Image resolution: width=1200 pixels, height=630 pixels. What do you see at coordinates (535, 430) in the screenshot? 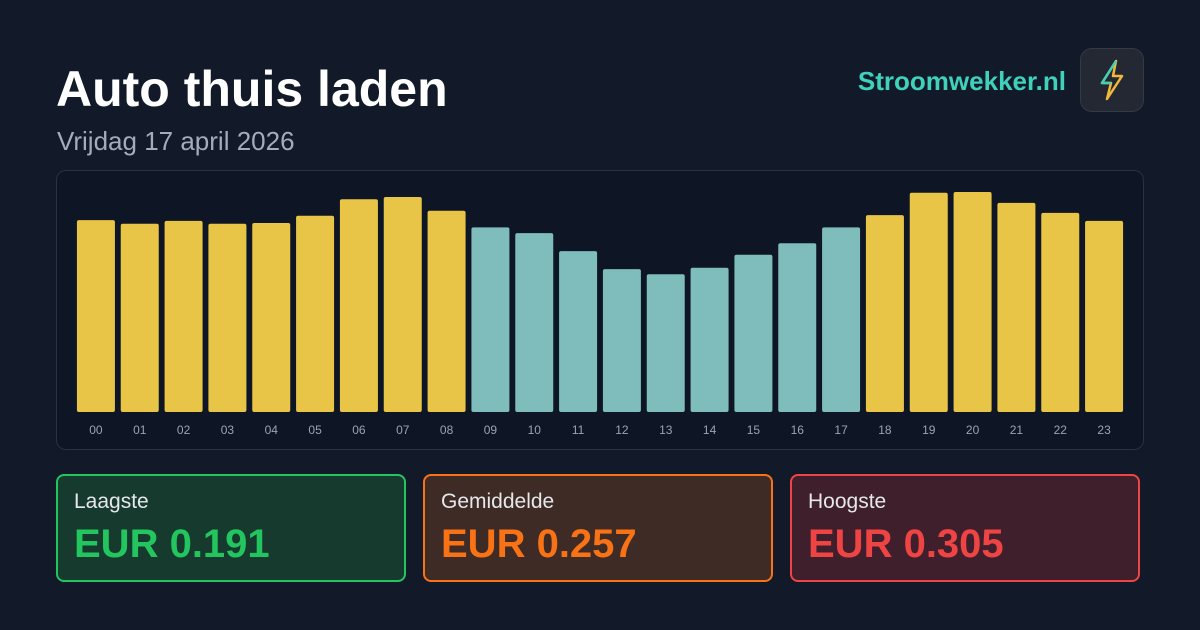
I see `x-tick-label: 10` at bounding box center [535, 430].